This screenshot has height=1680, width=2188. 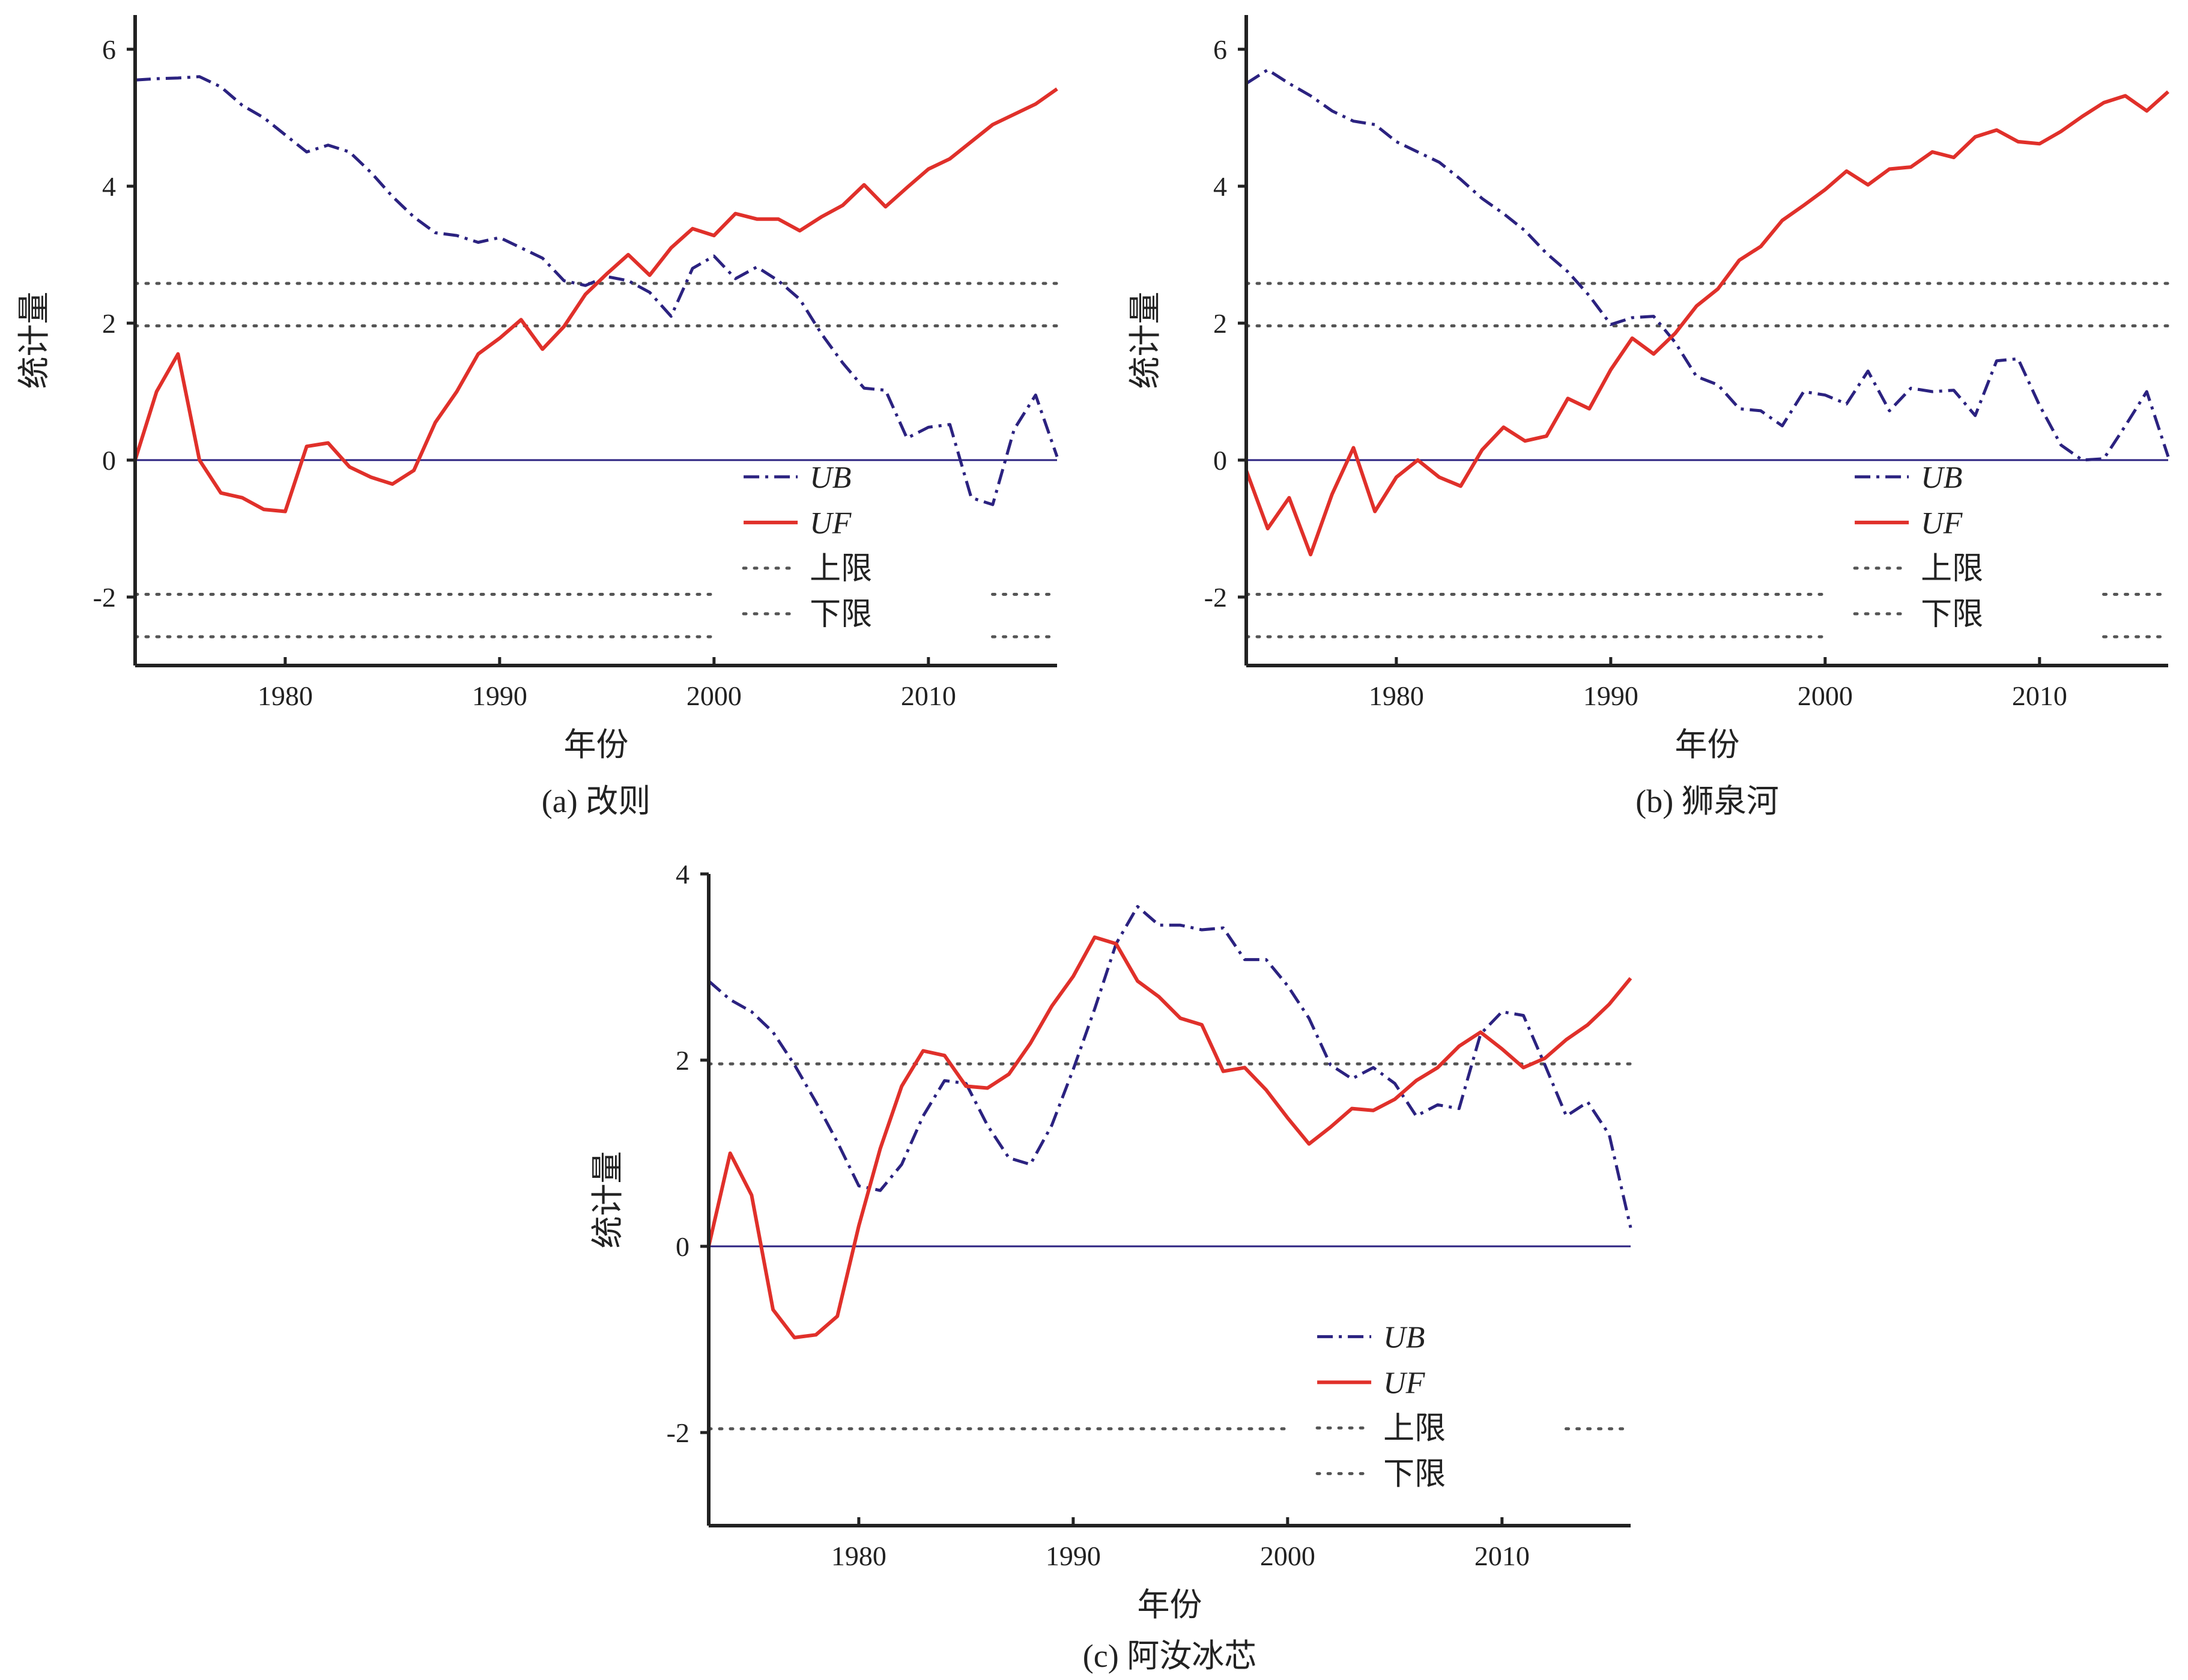 I want to click on panel-caption: (c) 阿汝冰芯, so click(x=1169, y=1656).